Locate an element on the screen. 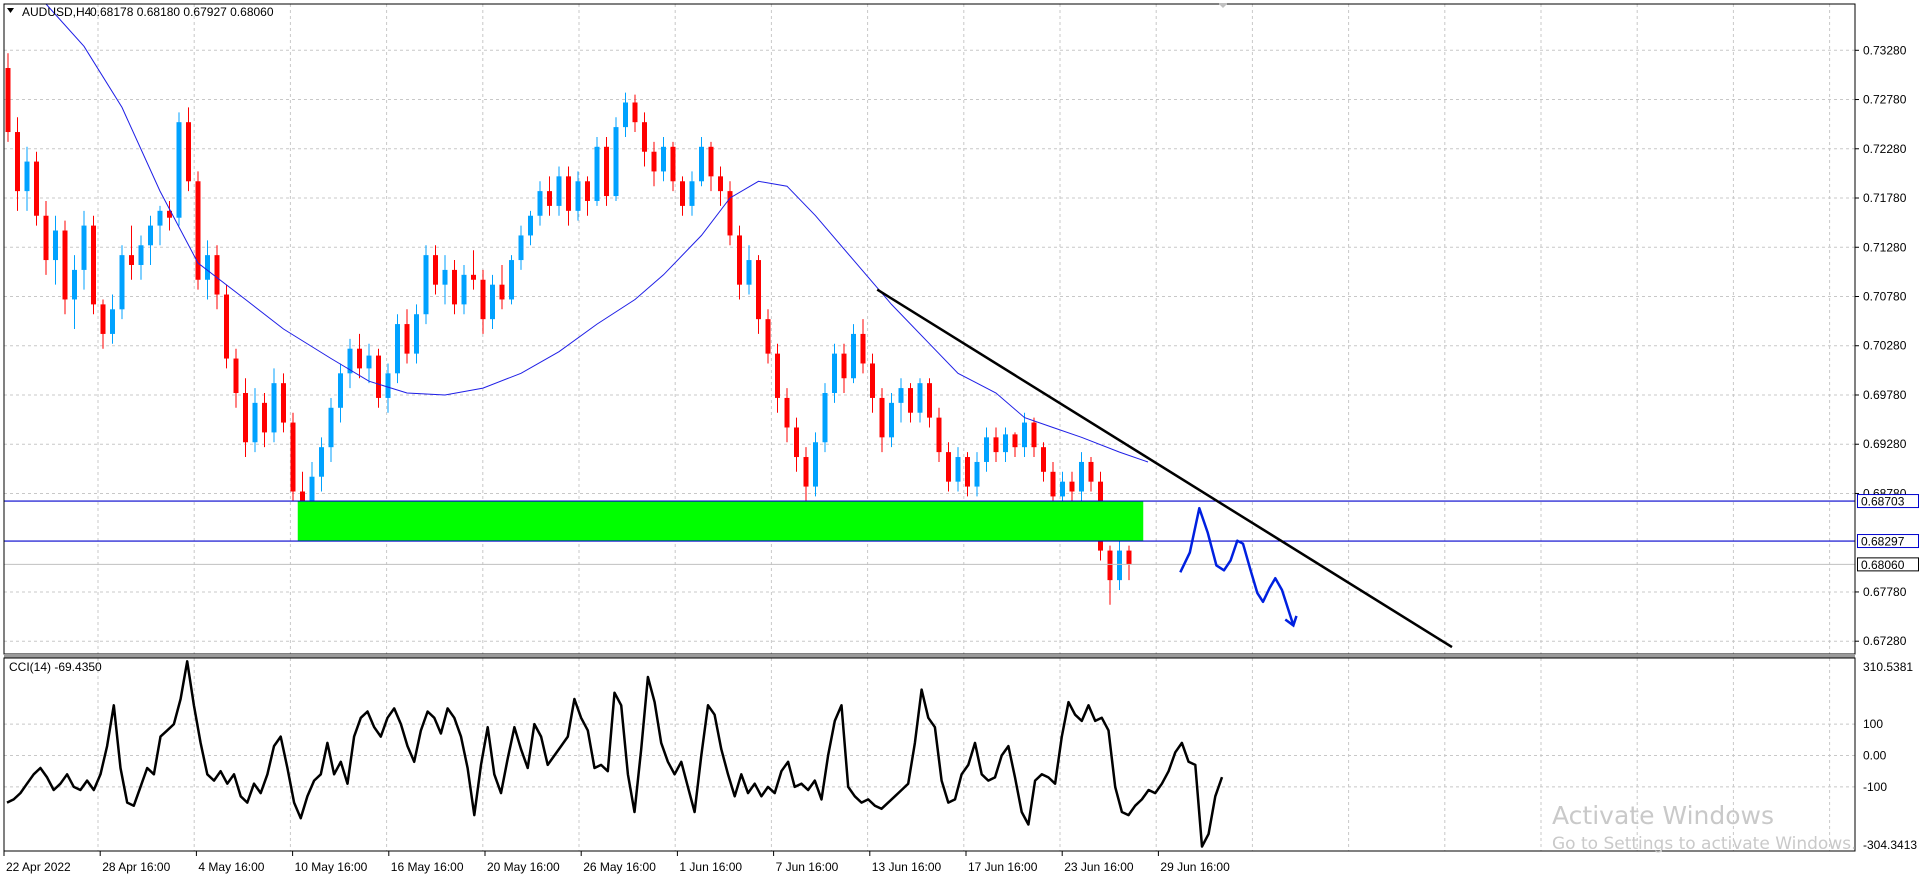 This screenshot has width=1920, height=886. price-tag-label: 0.68060 is located at coordinates (1883, 565).